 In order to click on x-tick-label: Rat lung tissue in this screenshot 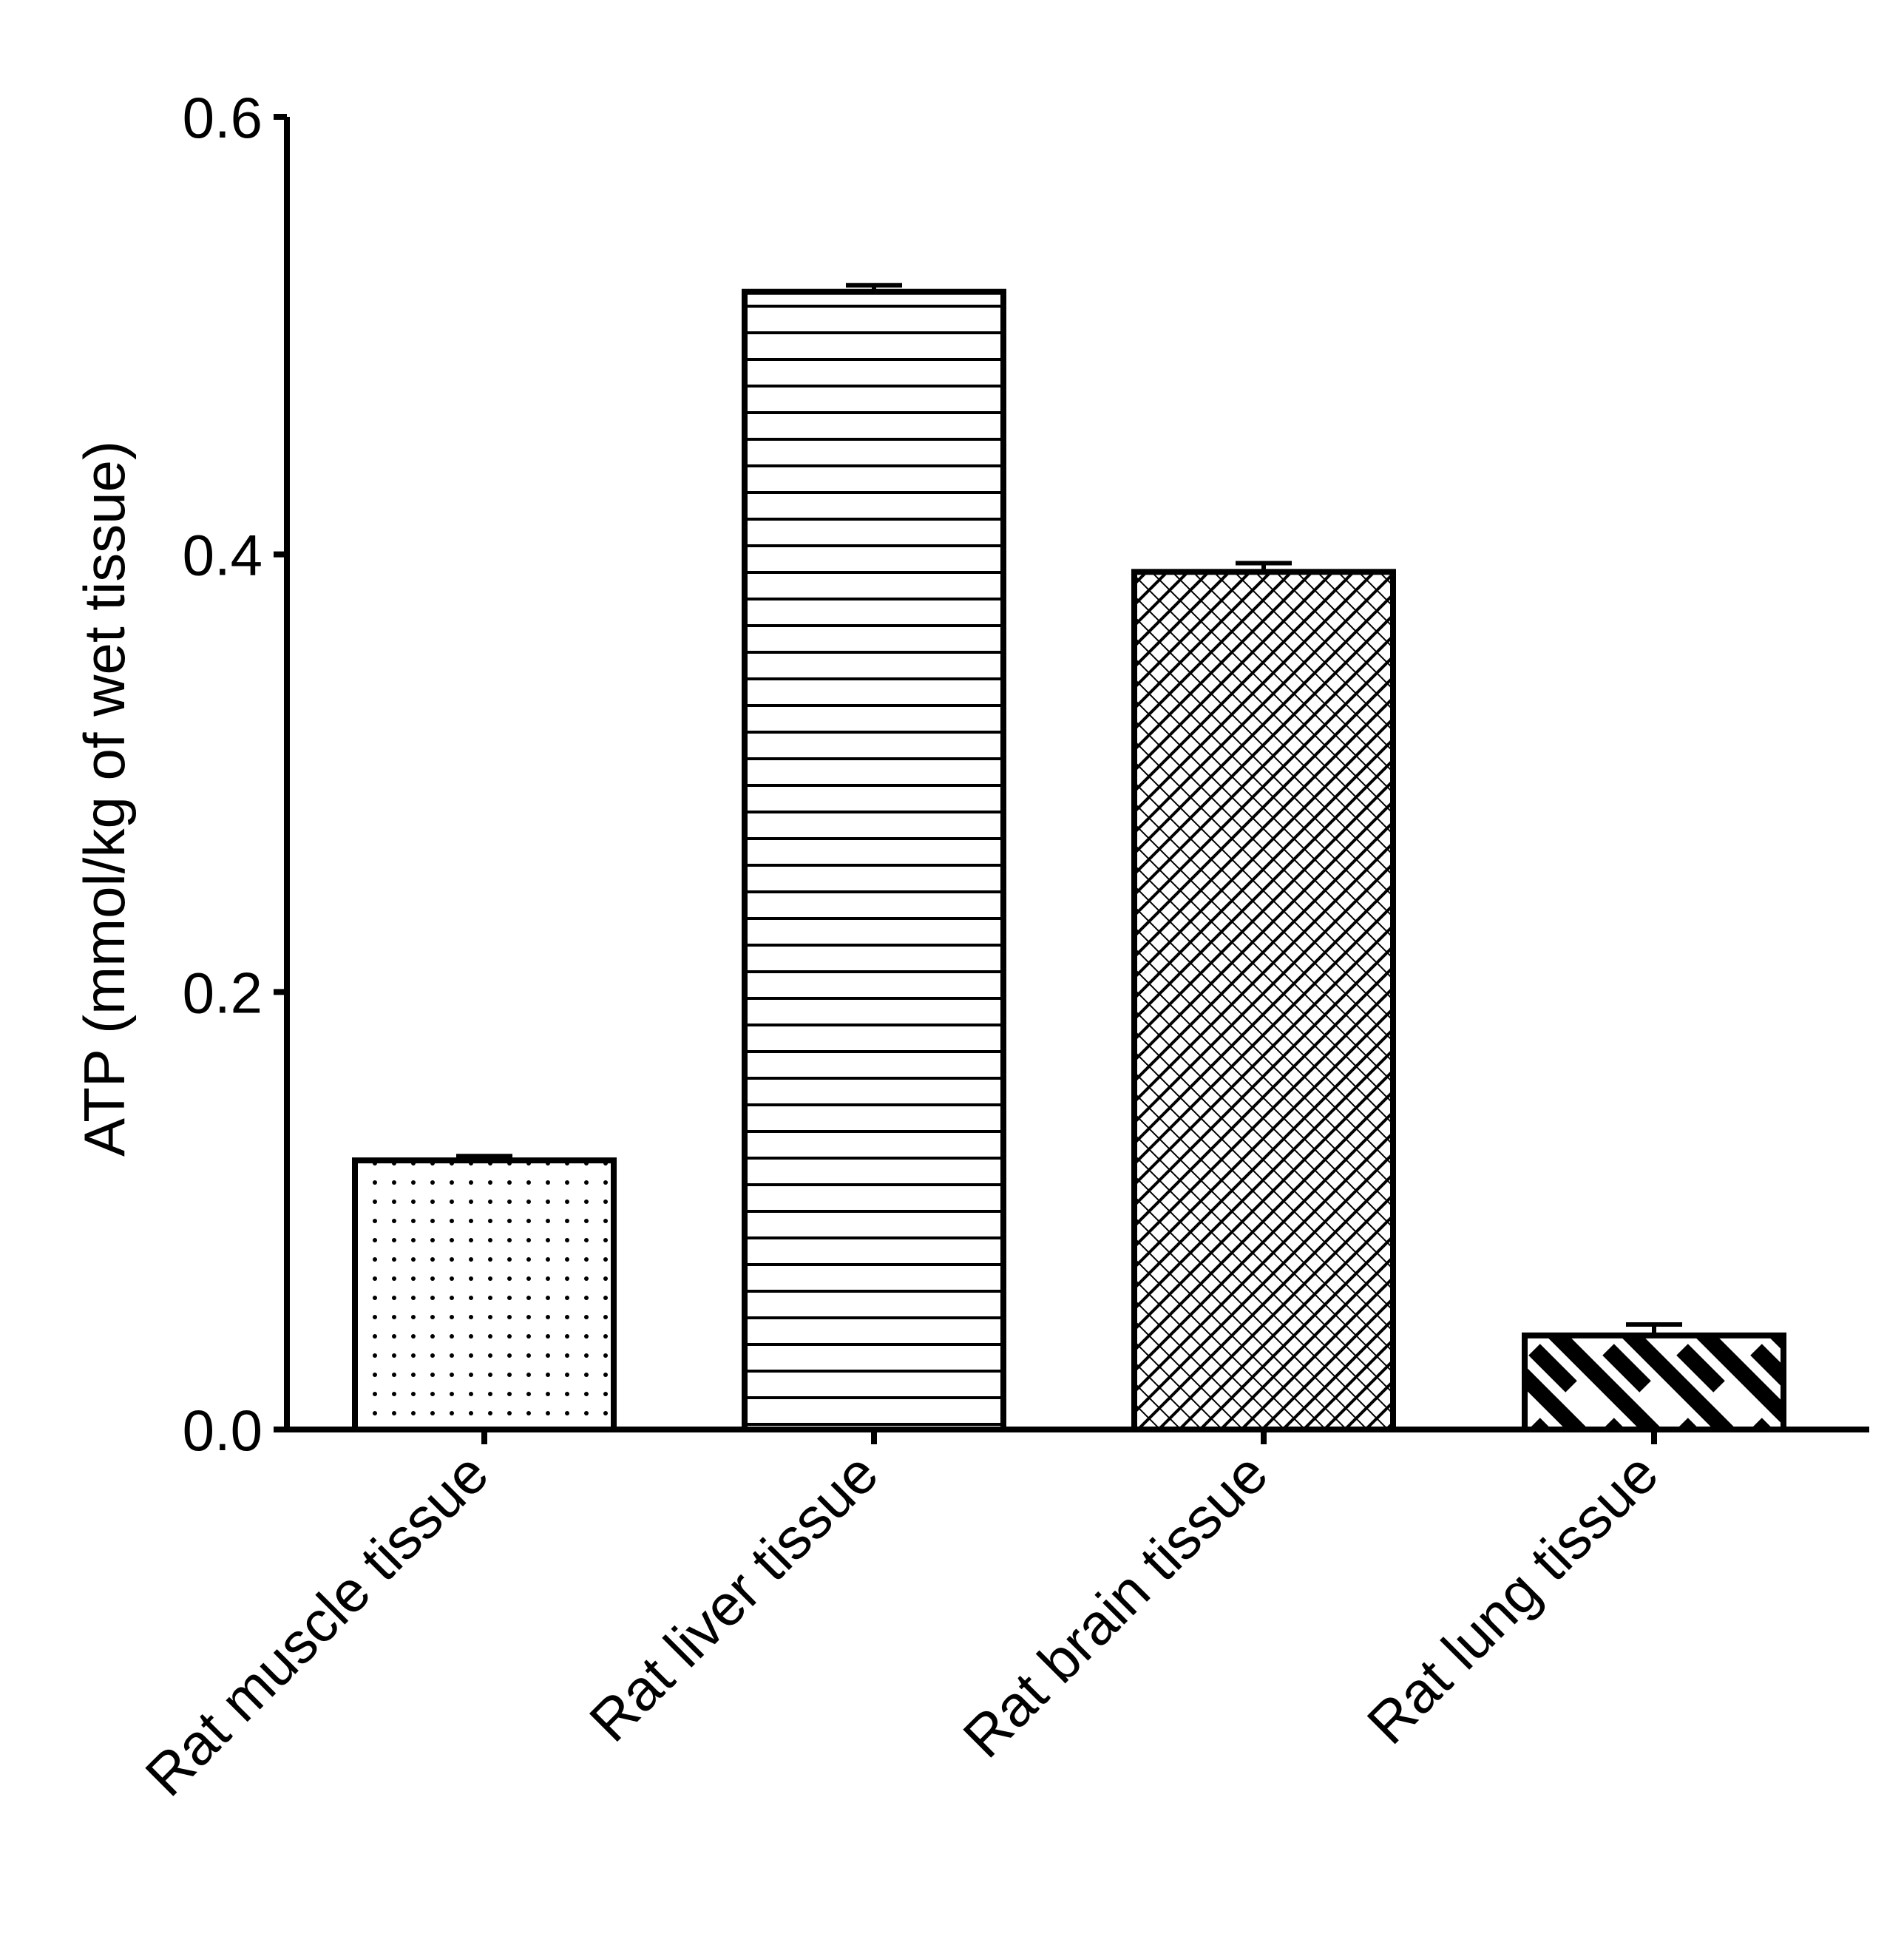, I will do `click(1512, 1598)`.